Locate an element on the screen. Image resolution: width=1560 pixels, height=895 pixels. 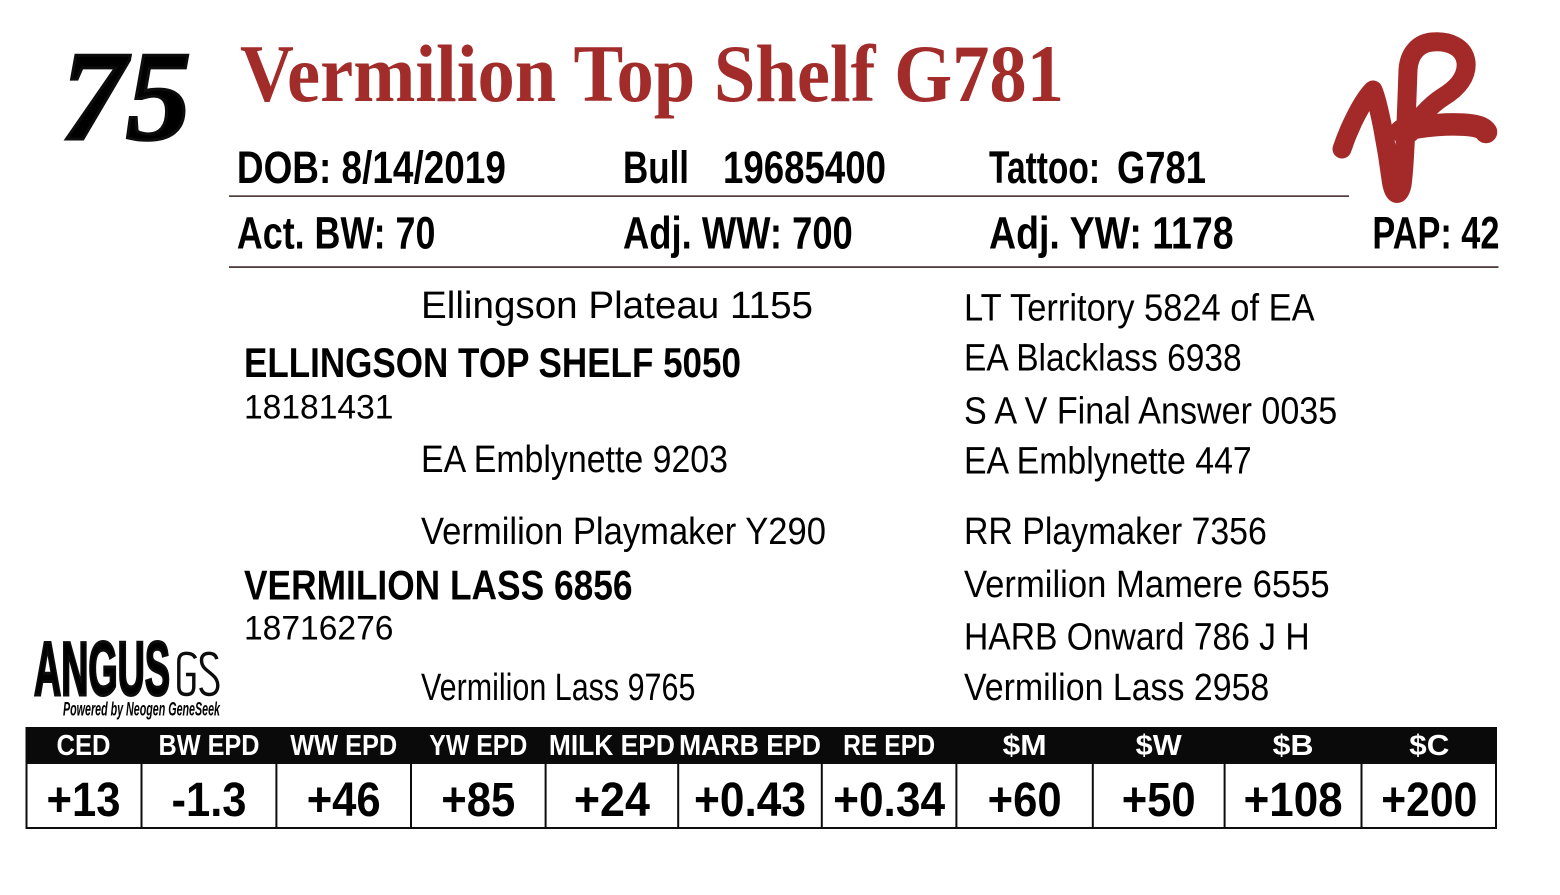
svg-text: 75 is located at coordinates (126, 96).